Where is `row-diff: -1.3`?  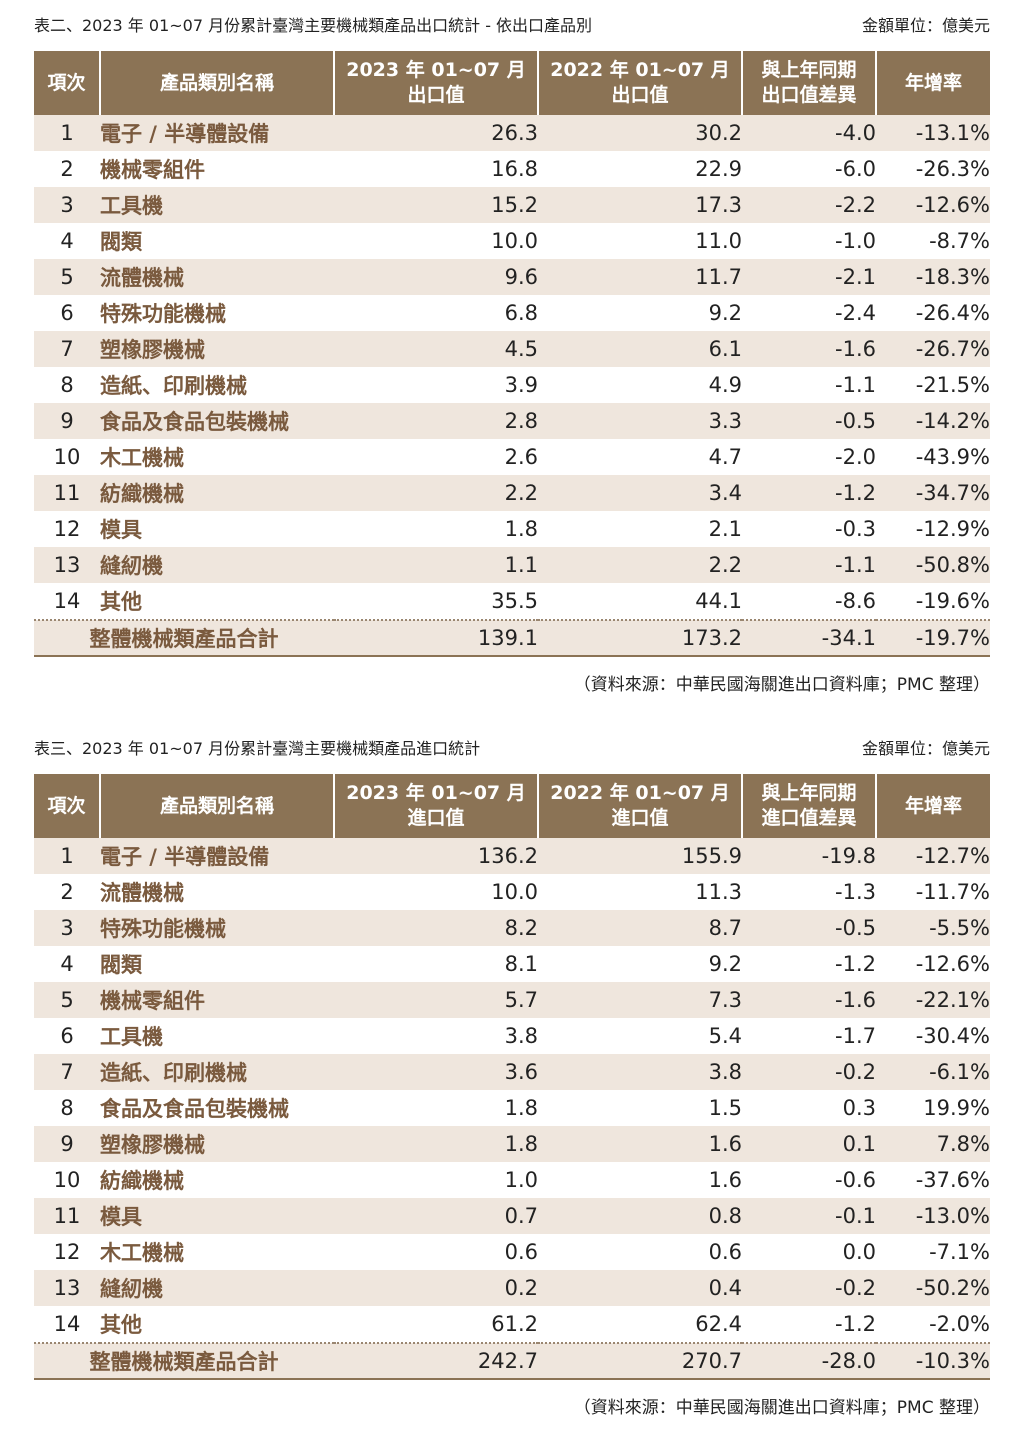
row-diff: -1.3 is located at coordinates (809, 892).